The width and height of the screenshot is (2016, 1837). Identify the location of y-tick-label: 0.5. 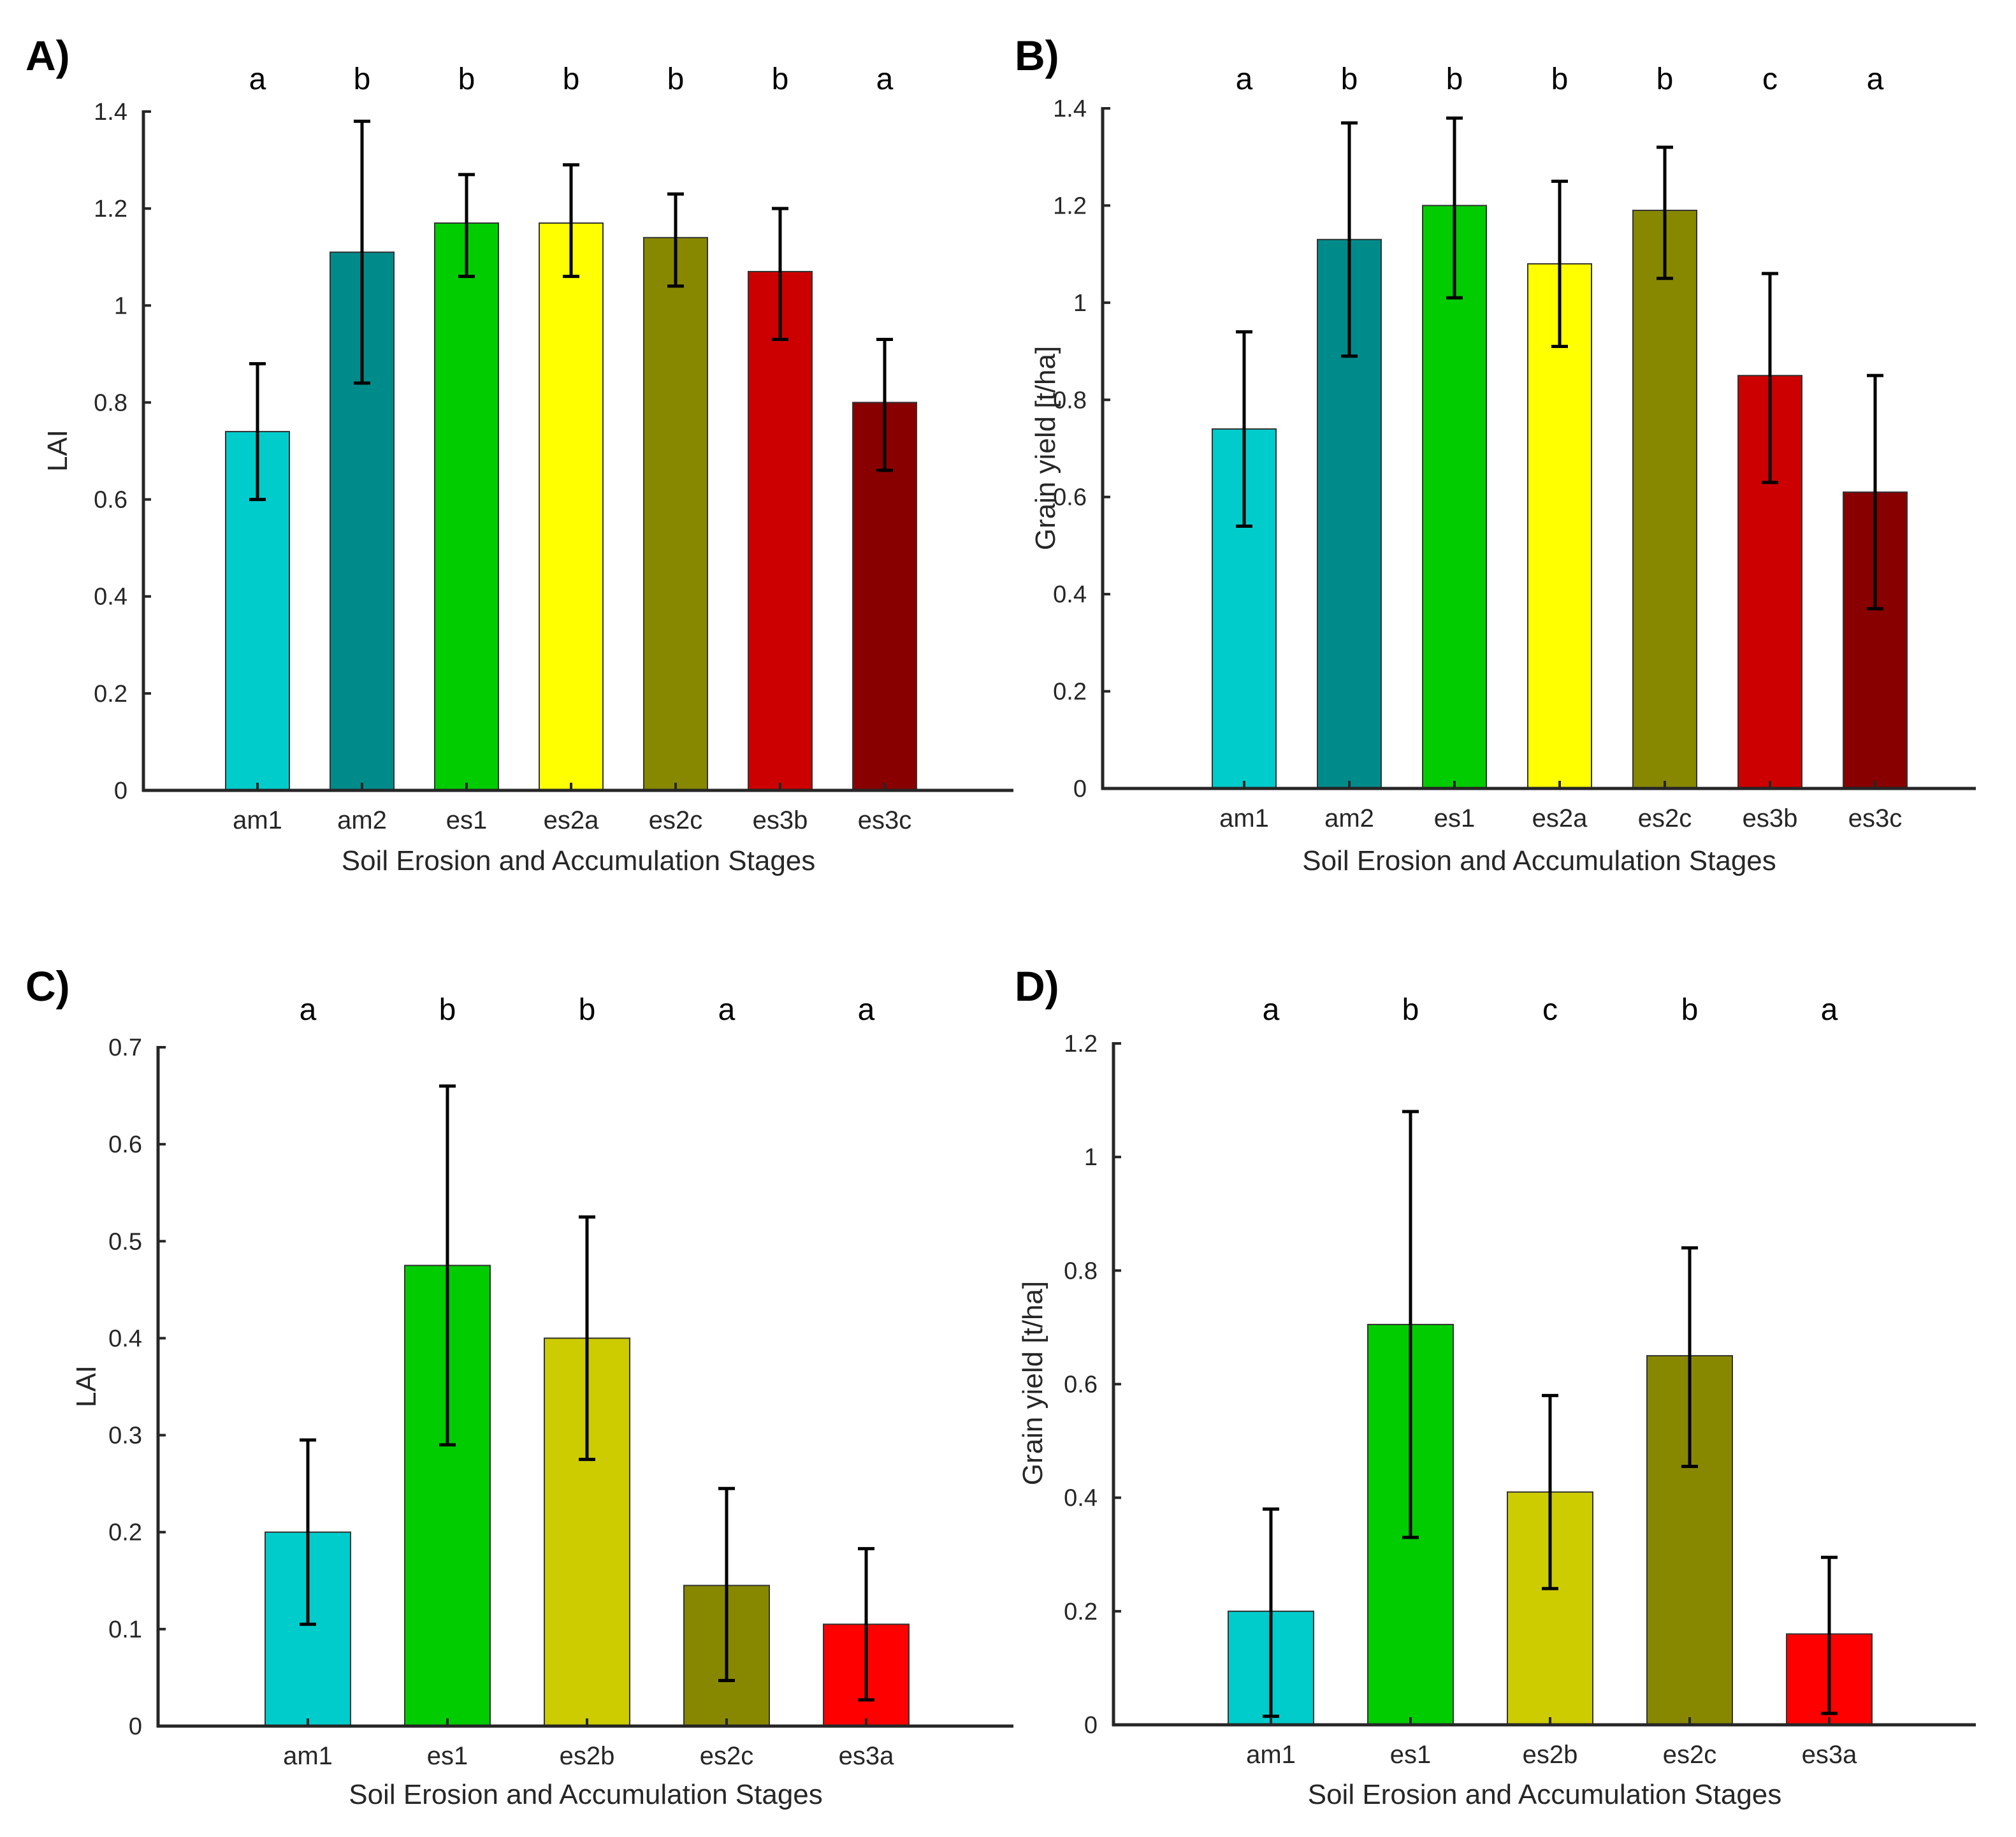
(125, 1241).